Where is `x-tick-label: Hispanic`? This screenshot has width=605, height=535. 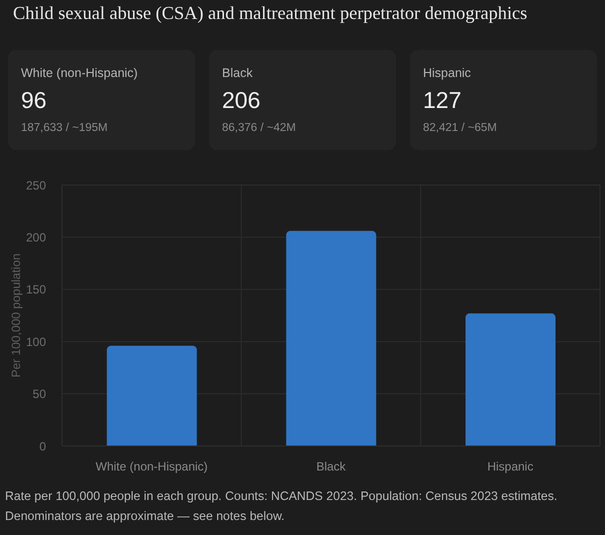 x-tick-label: Hispanic is located at coordinates (510, 467).